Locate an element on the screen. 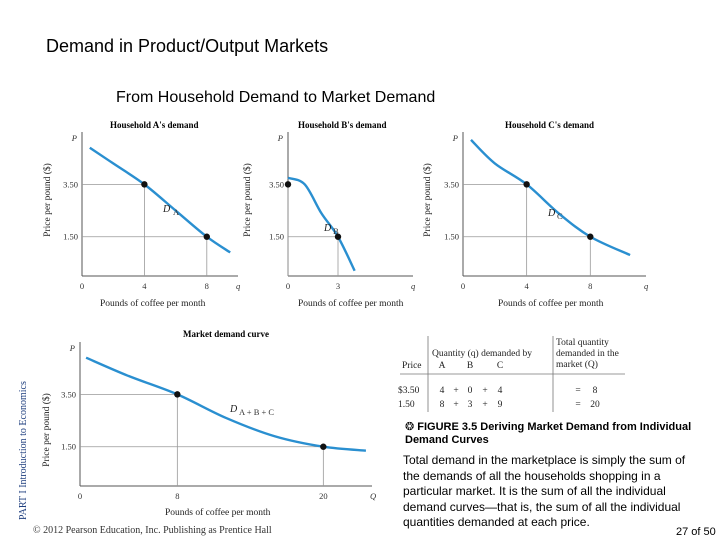  page-number: 27 of 50 is located at coordinates (696, 532).